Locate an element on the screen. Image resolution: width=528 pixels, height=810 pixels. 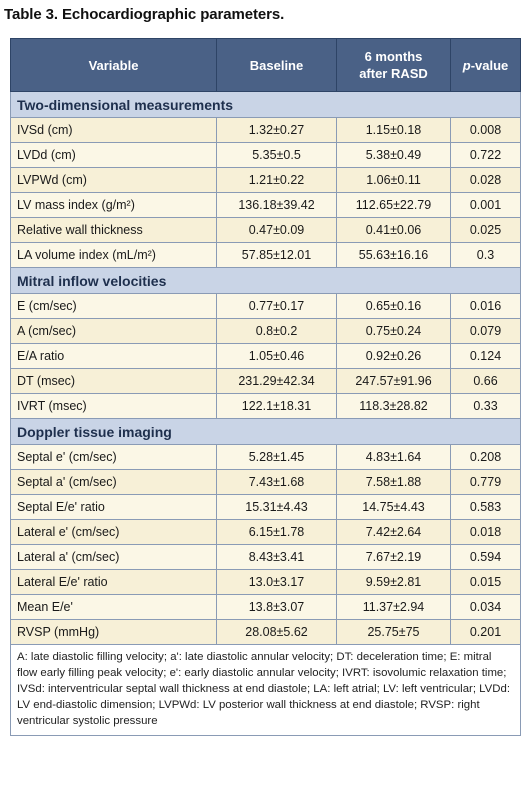
cell-p-value: 0.025 is located at coordinates (485, 230).